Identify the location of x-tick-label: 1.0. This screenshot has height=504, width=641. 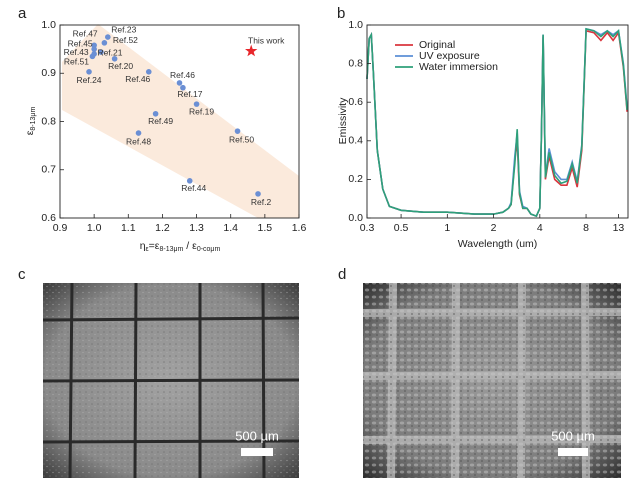
(94, 228).